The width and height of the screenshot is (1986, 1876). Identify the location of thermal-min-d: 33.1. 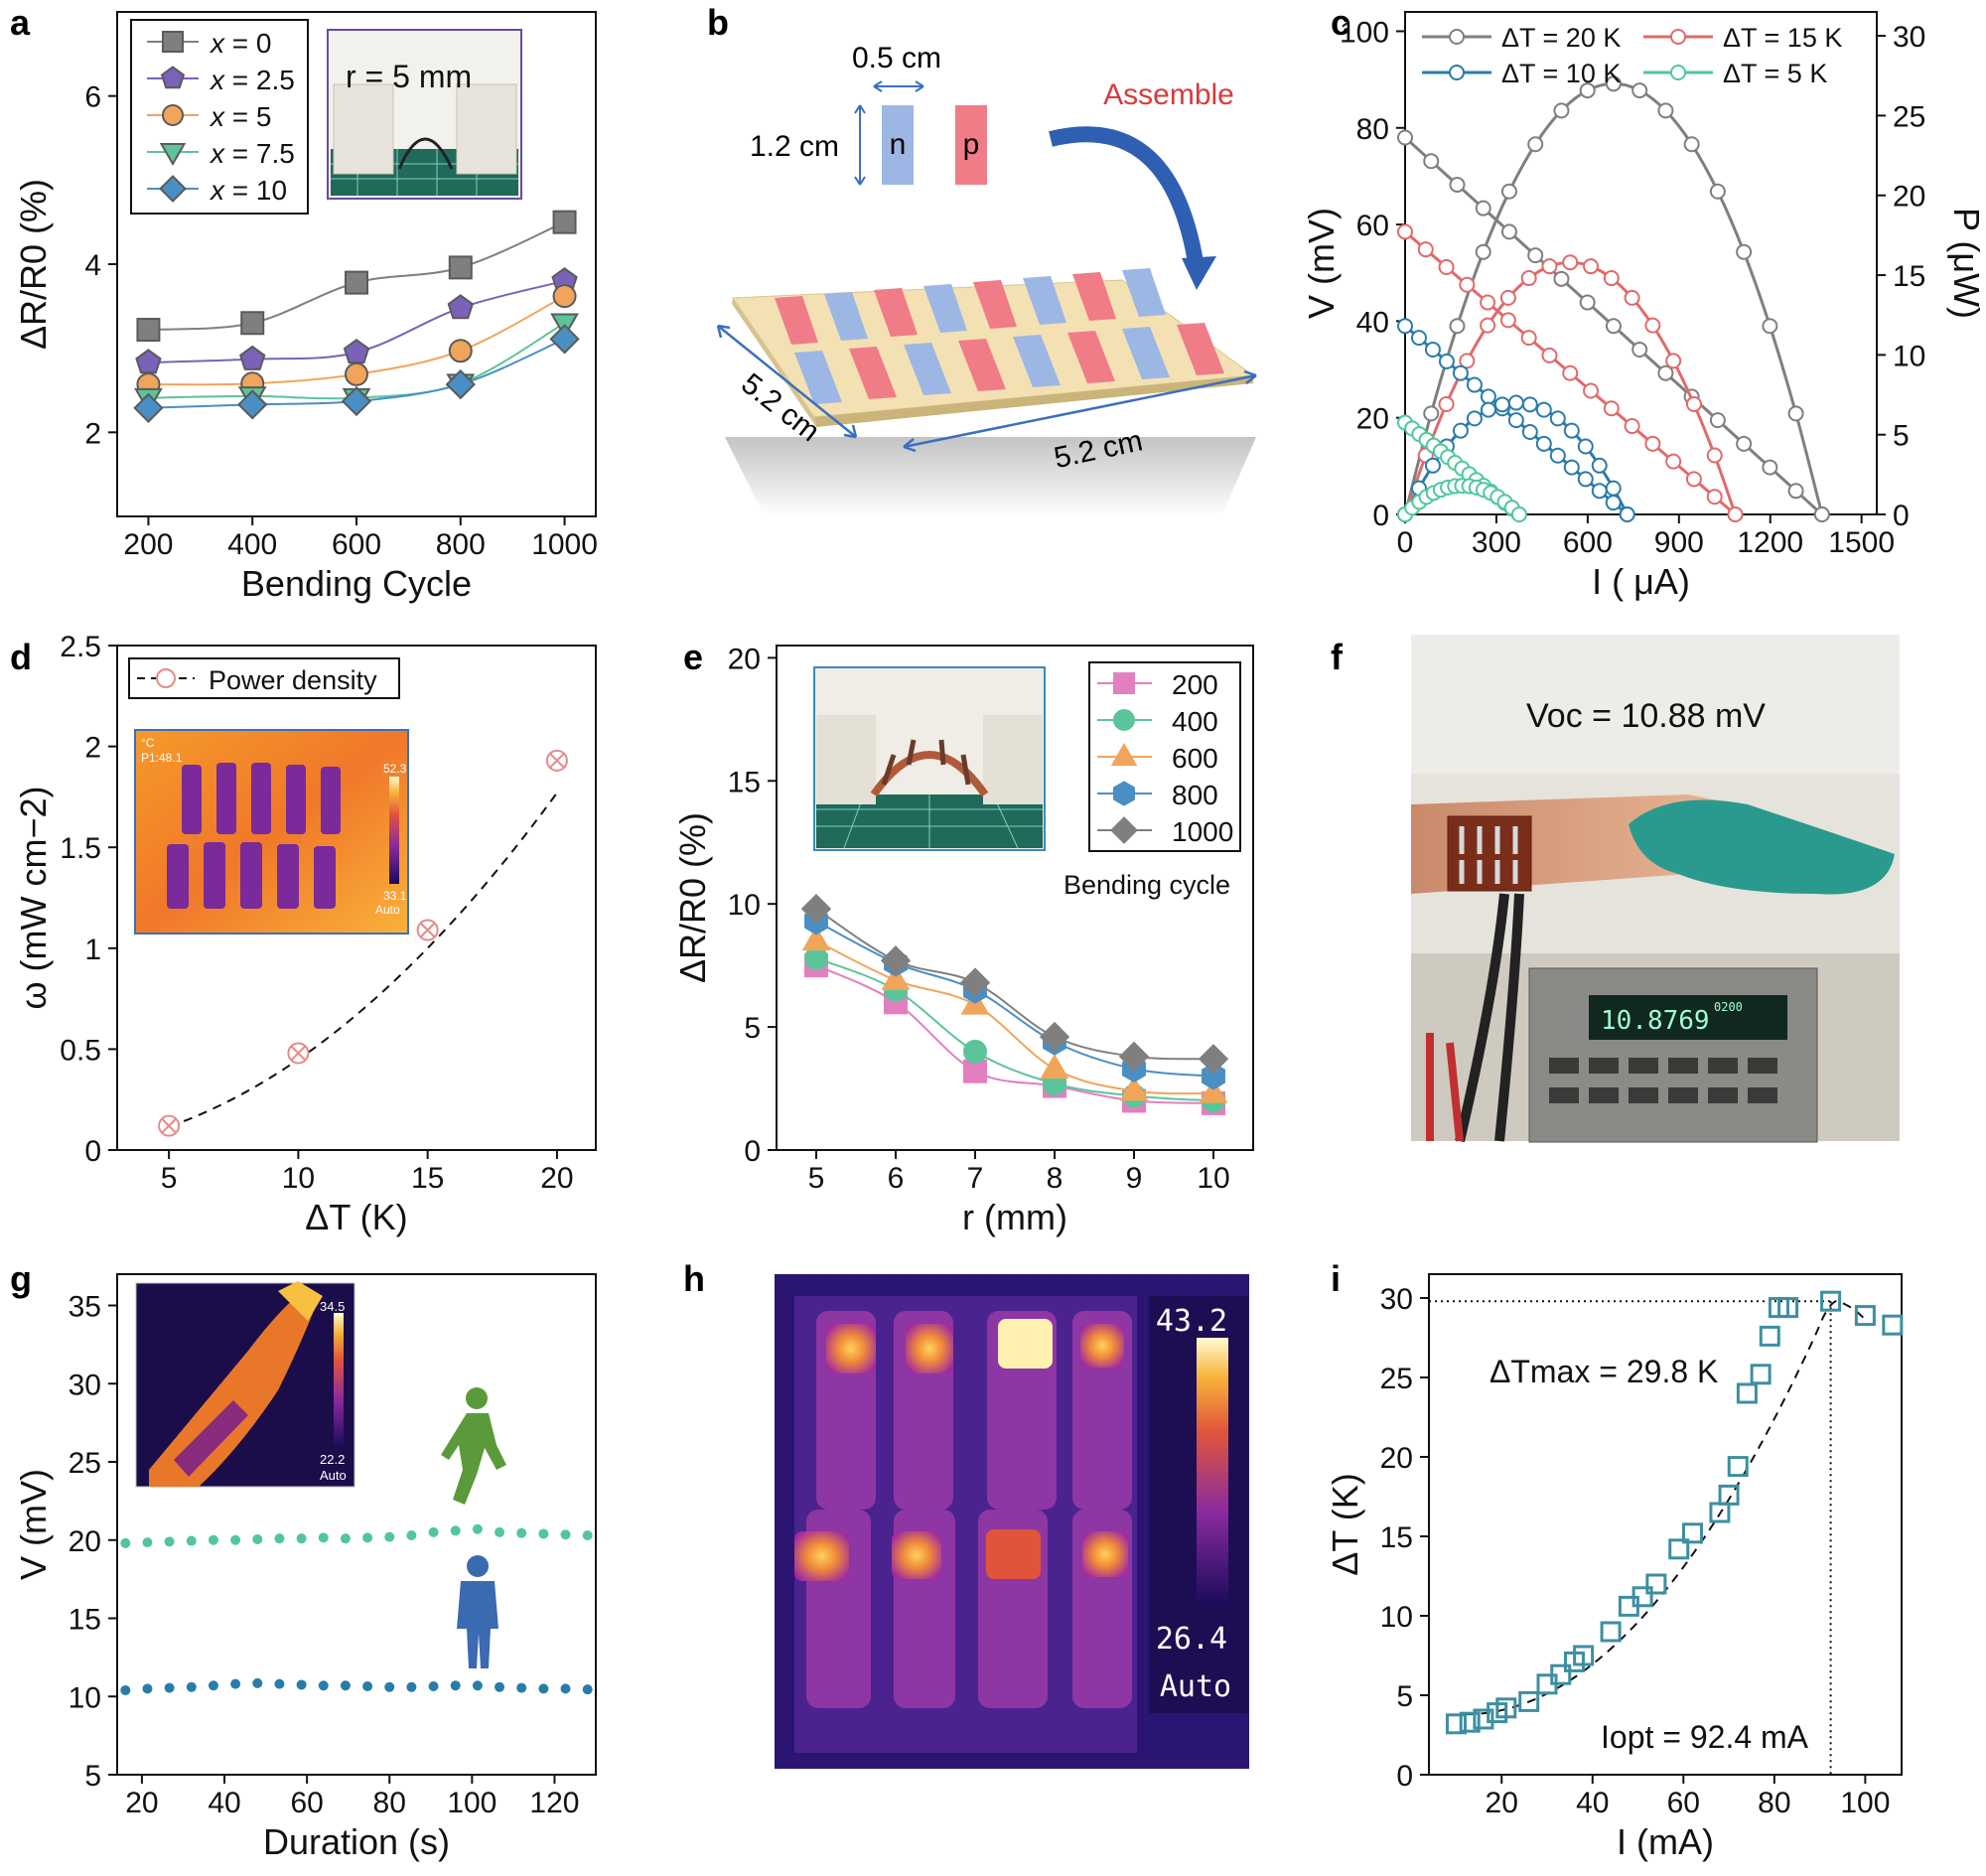
(395, 896).